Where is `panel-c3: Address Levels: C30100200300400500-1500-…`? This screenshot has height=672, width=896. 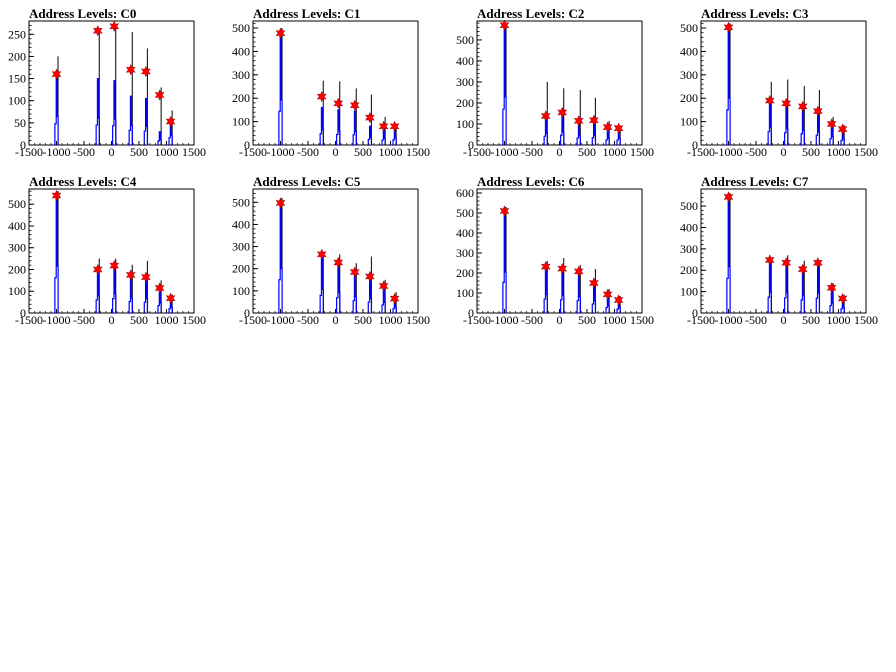
panel-c3: Address Levels: C30100200300400500-1500-… is located at coordinates (779, 82).